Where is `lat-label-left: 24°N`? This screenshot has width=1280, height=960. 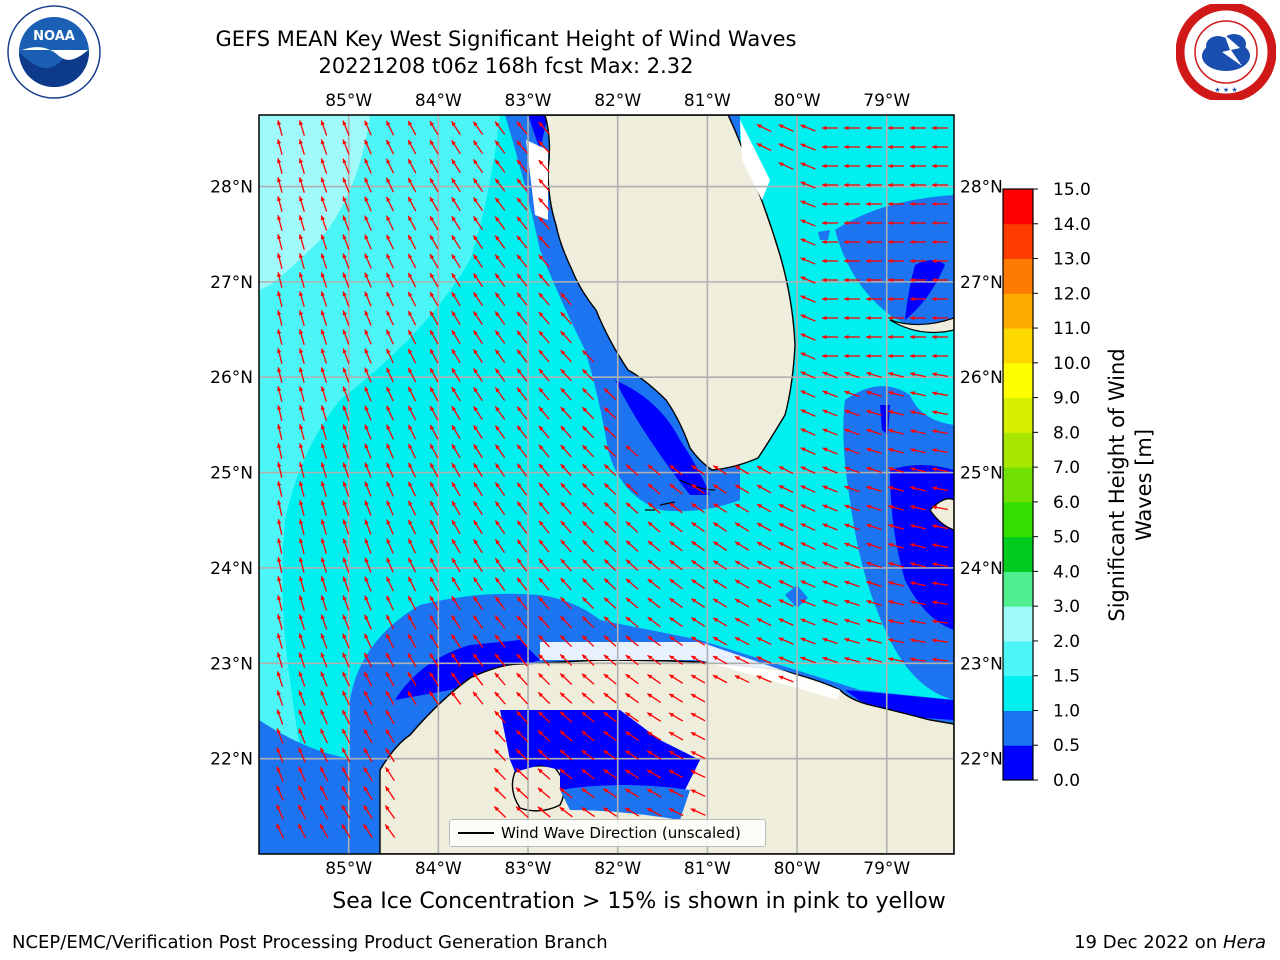 lat-label-left: 24°N is located at coordinates (231, 569).